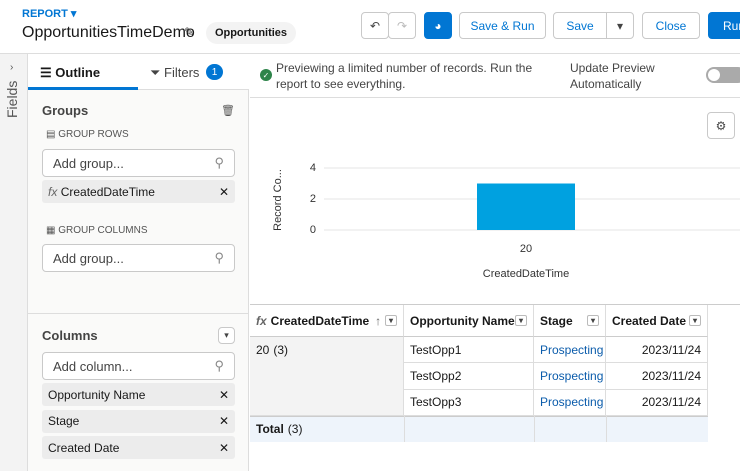 Image resolution: width=740 pixels, height=471 pixels. Describe the element at coordinates (93, 134) in the screenshot. I see `label: GROUP ROWS` at that location.